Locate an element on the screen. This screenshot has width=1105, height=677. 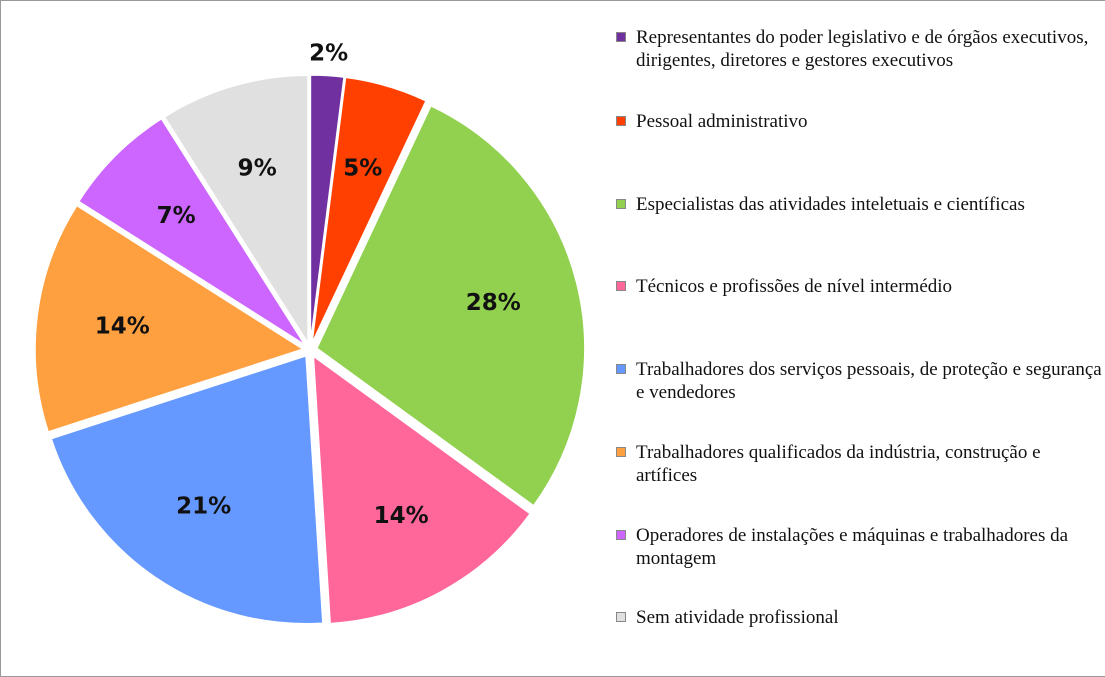
slice-value: 5 is located at coordinates (351, 168).